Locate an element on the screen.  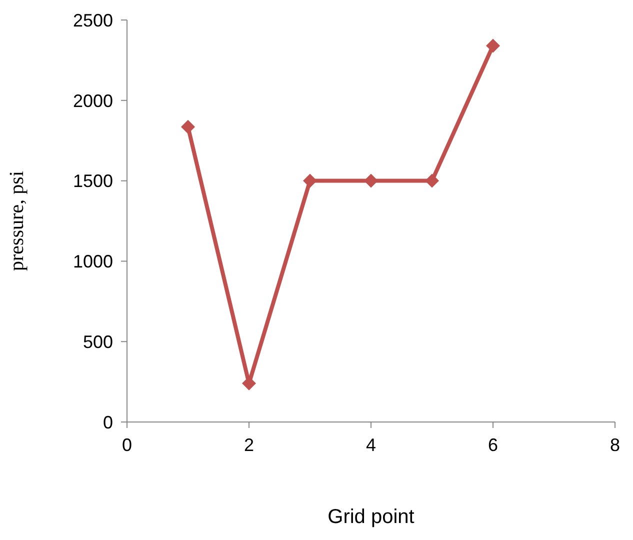
y-tick-label: 500 is located at coordinates (97, 342).